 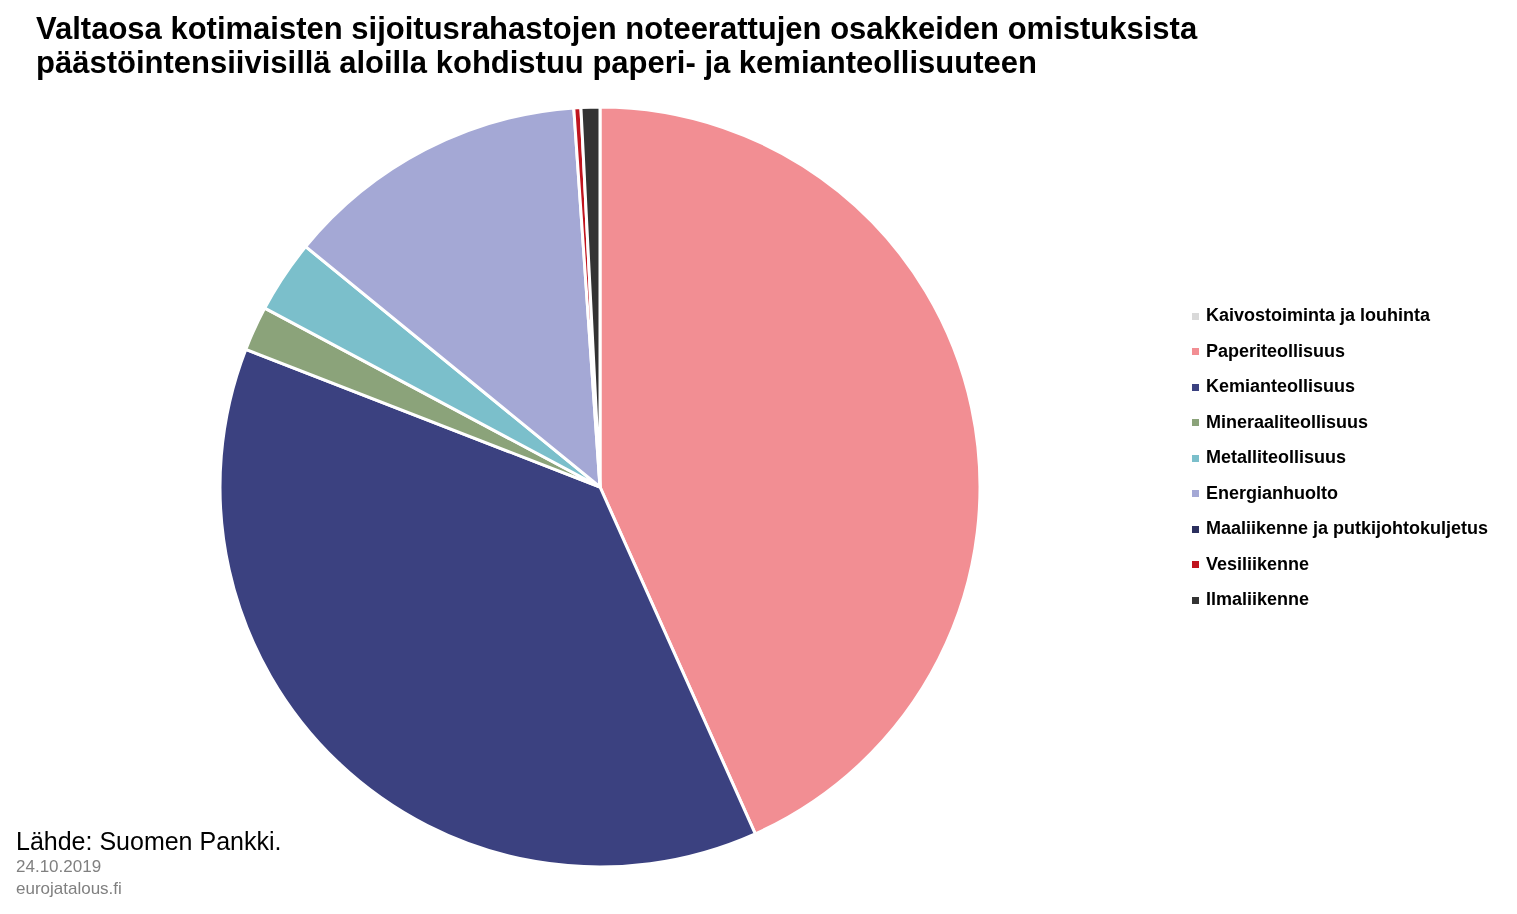 I want to click on legend-label: Energianhuolto, so click(x=1271, y=493).